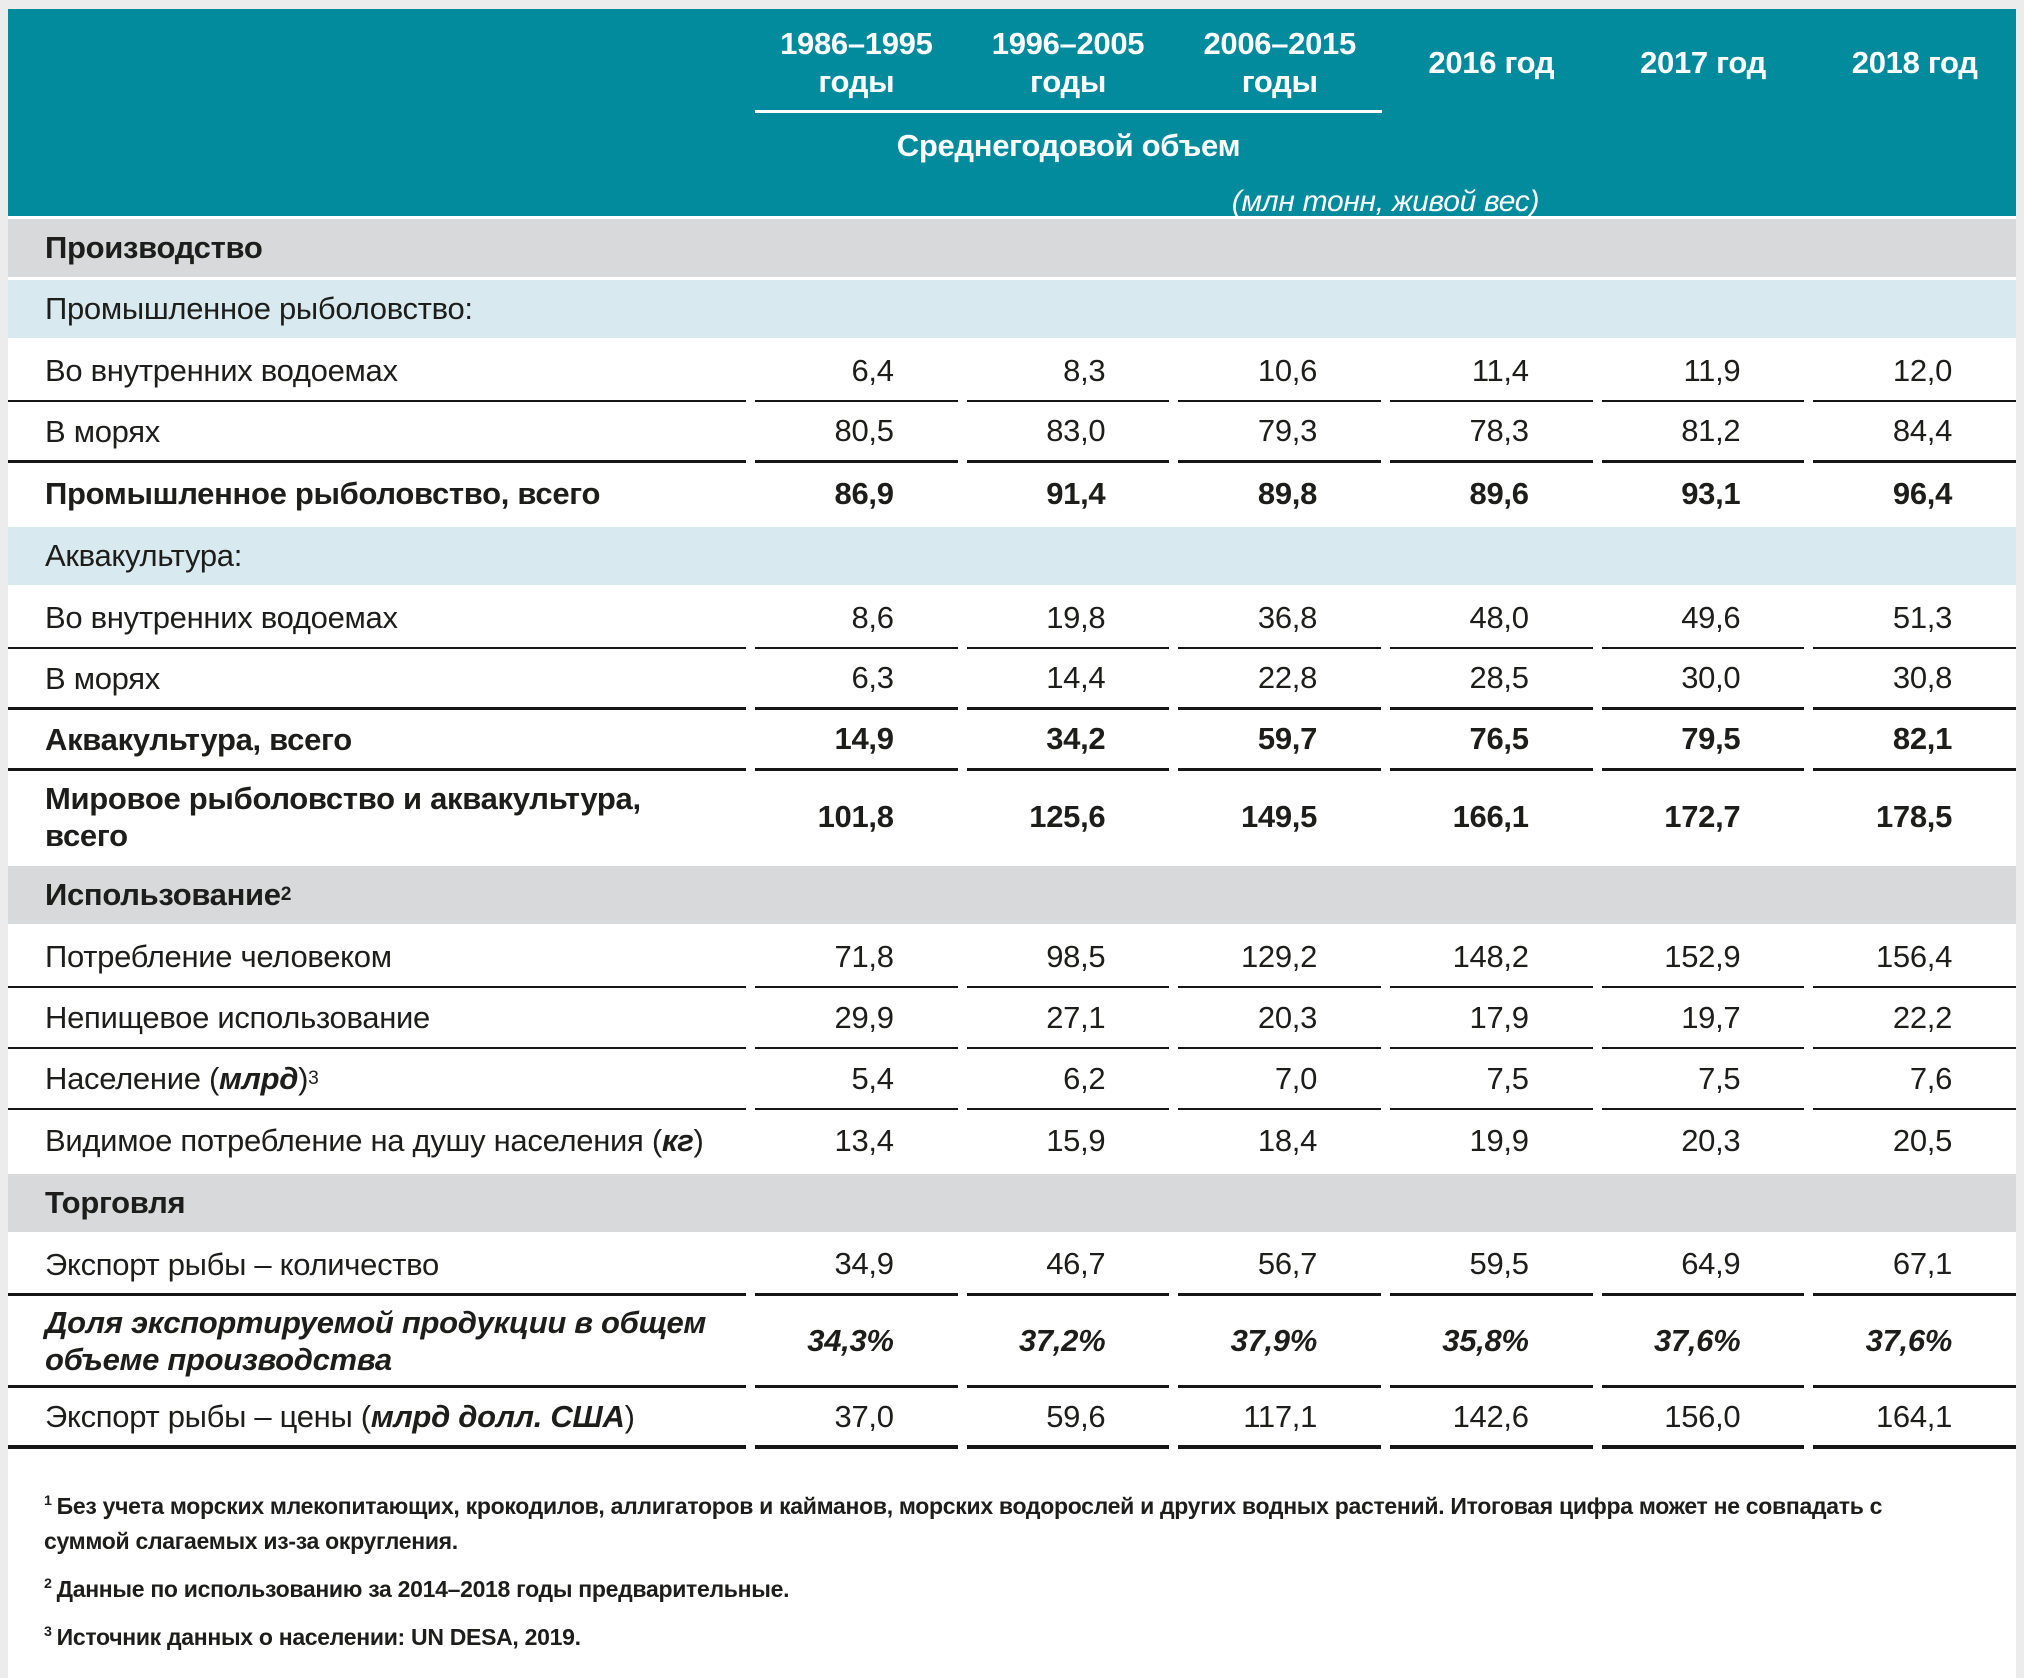 This screenshot has height=1678, width=2024. I want to click on row-value: 6,2, so click(1068, 1079).